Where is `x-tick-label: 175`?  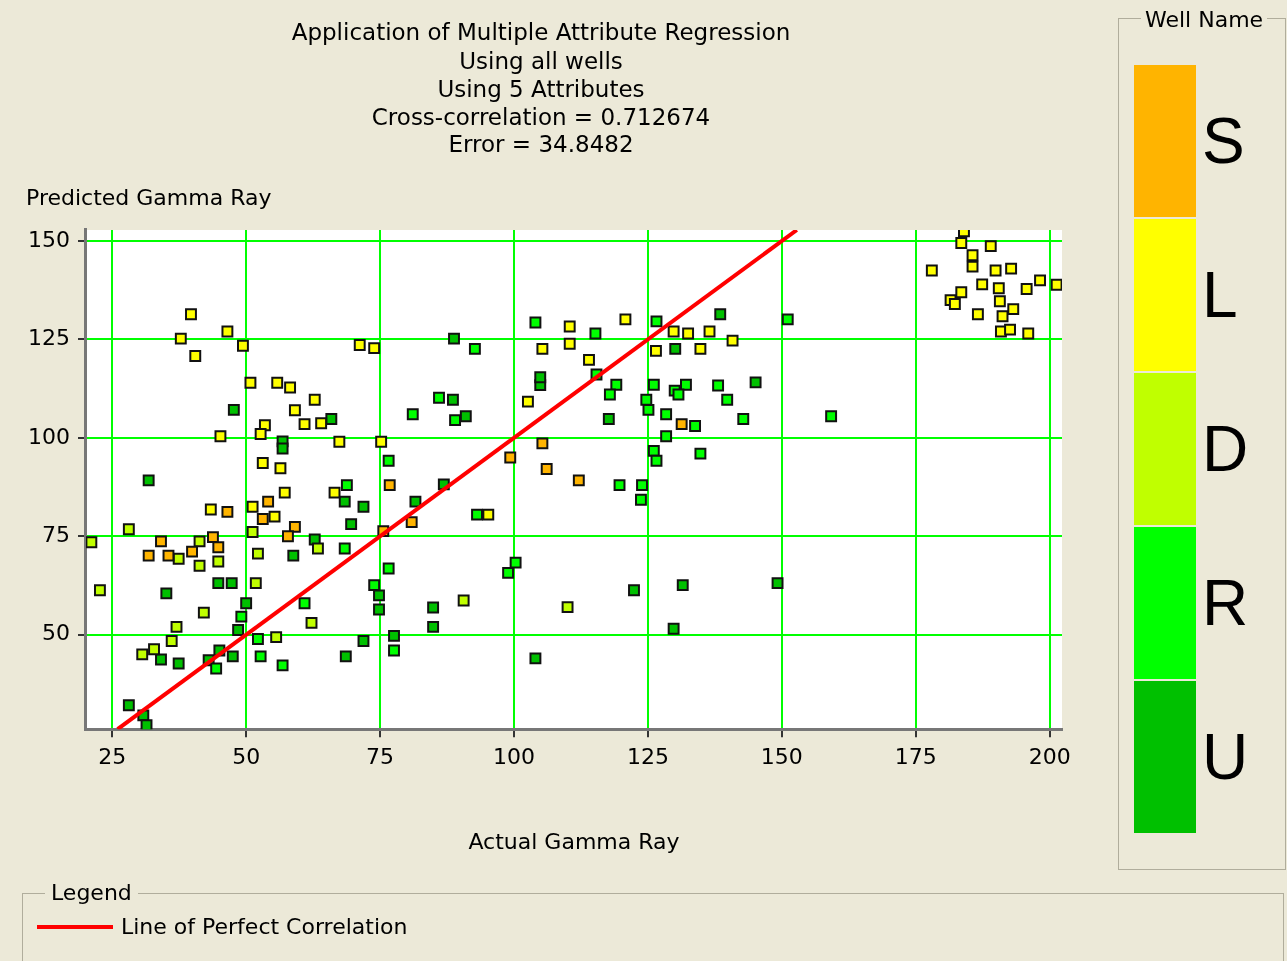 x-tick-label: 175 is located at coordinates (915, 757).